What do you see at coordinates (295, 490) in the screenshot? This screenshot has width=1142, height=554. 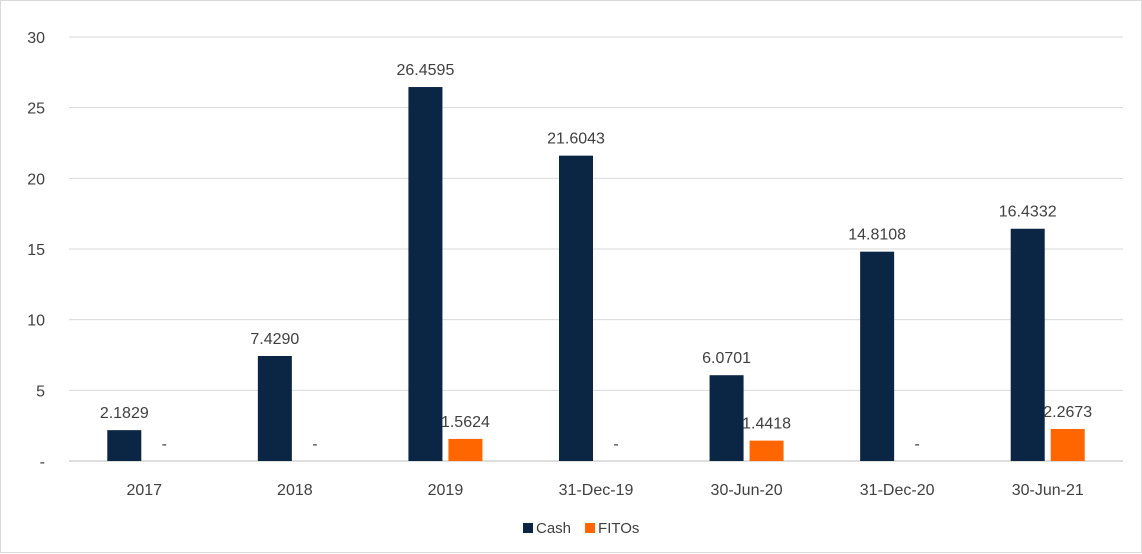 I see `x-tick-label: 2018` at bounding box center [295, 490].